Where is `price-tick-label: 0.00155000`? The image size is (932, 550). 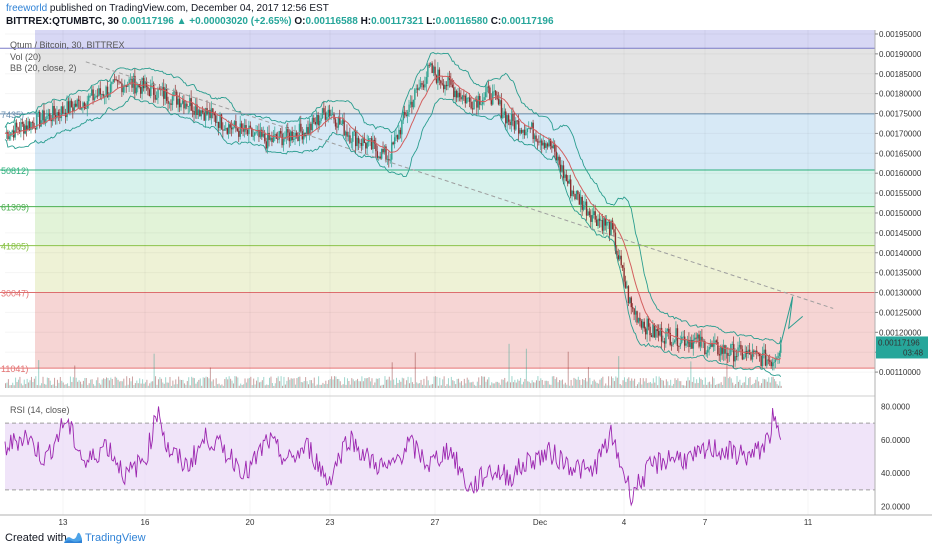 price-tick-label: 0.00155000 is located at coordinates (900, 193).